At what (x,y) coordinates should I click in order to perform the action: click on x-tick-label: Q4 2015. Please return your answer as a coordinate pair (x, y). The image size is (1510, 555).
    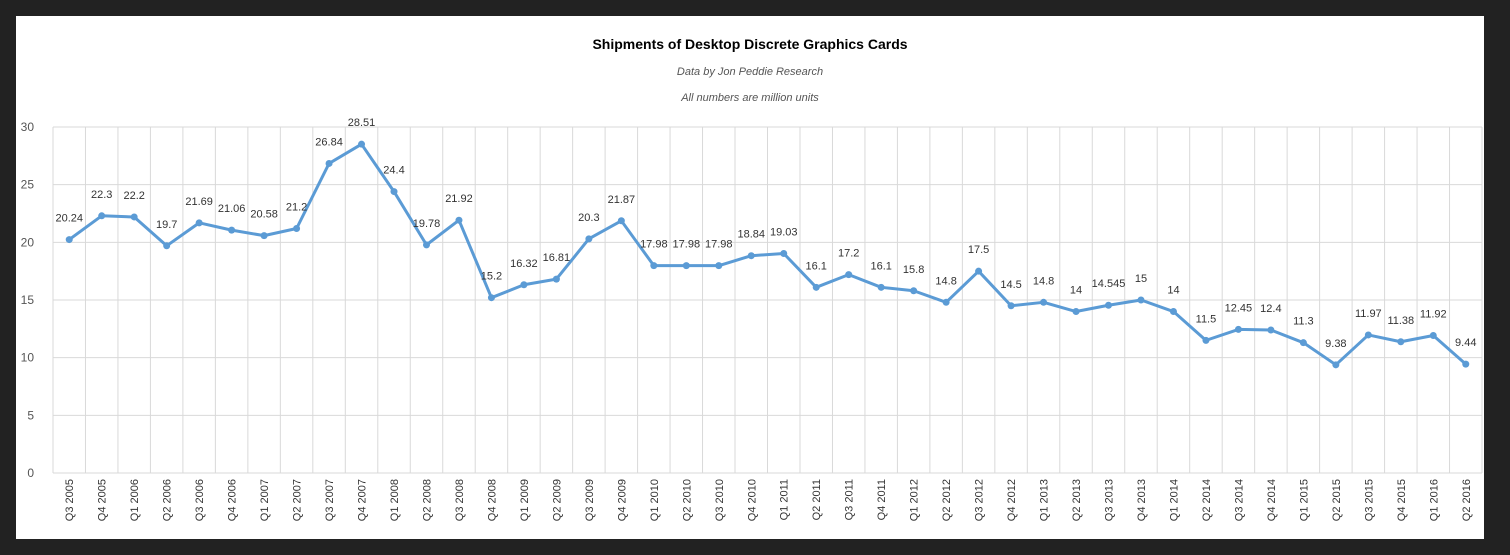
    Looking at the image, I should click on (1402, 500).